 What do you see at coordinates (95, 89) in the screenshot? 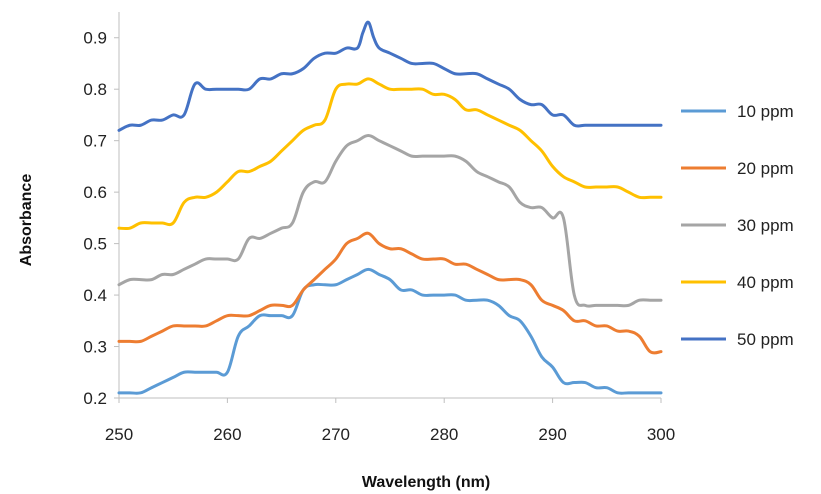
I see `y-tick-label: 0.8` at bounding box center [95, 89].